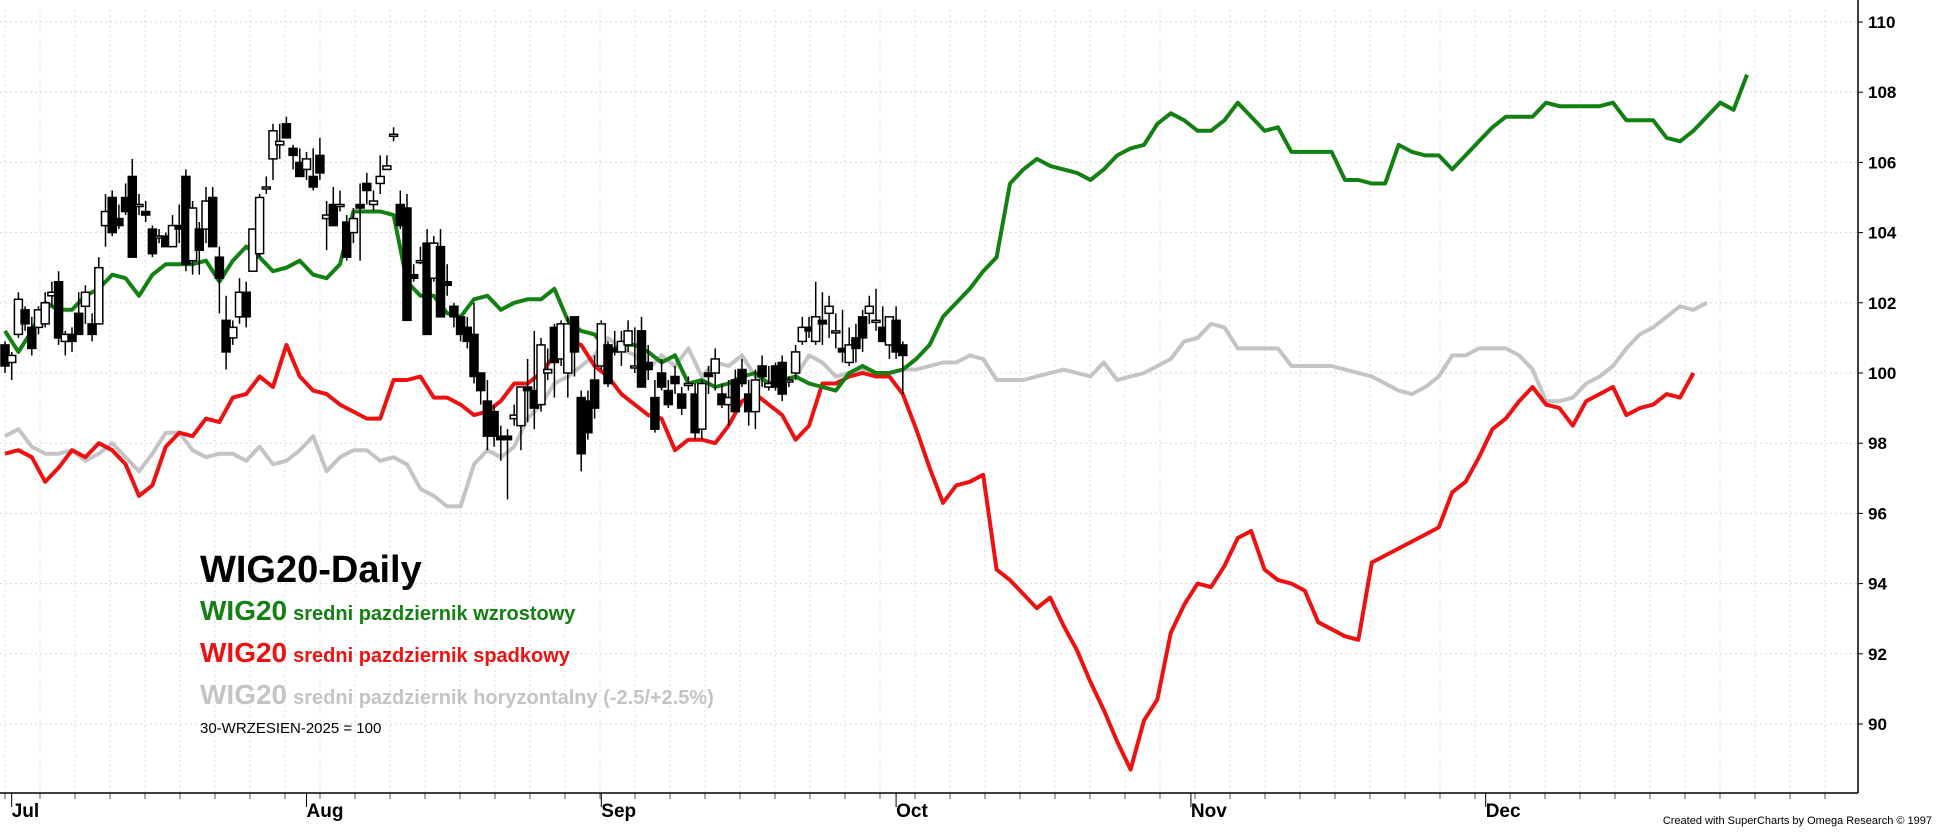 The width and height of the screenshot is (1940, 833). Describe the element at coordinates (1882, 373) in the screenshot. I see `y-axis-labels: 90 92 94 96 98 100 102 104 106 108 110` at that location.